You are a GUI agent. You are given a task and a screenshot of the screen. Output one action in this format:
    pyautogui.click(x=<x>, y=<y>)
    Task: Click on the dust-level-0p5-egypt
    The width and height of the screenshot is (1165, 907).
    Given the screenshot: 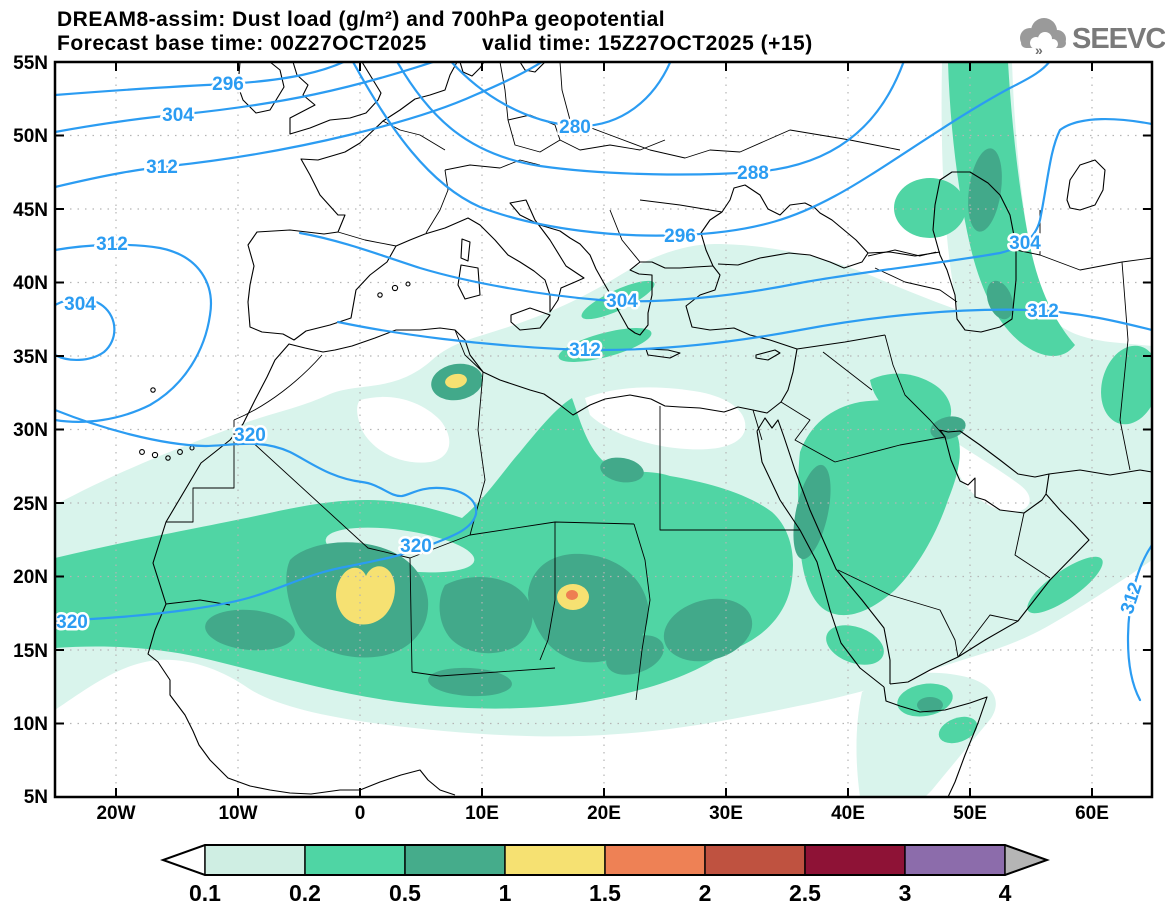 What is the action you would take?
    pyautogui.click(x=622, y=470)
    